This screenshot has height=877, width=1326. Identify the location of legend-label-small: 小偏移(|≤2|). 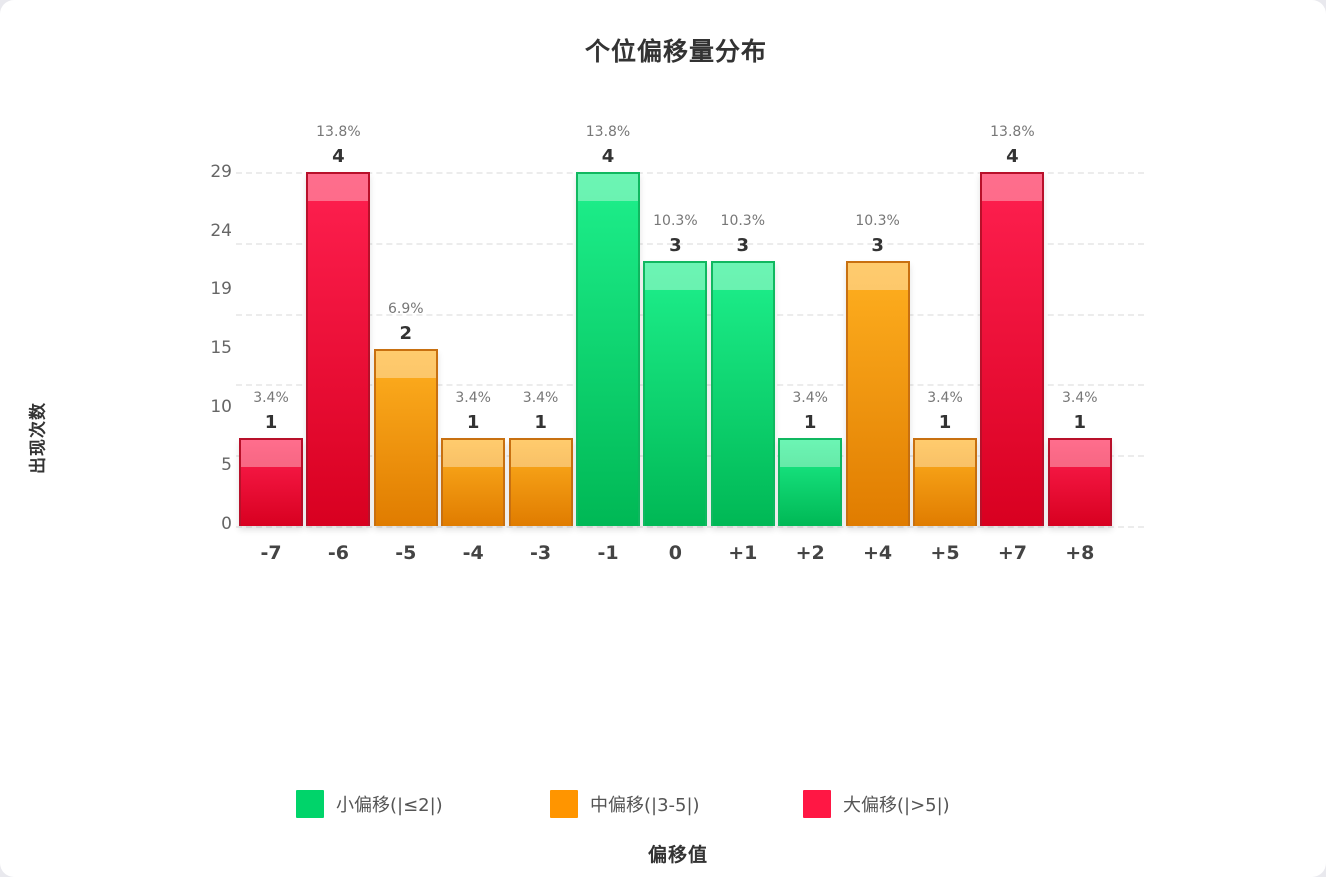
(389, 805).